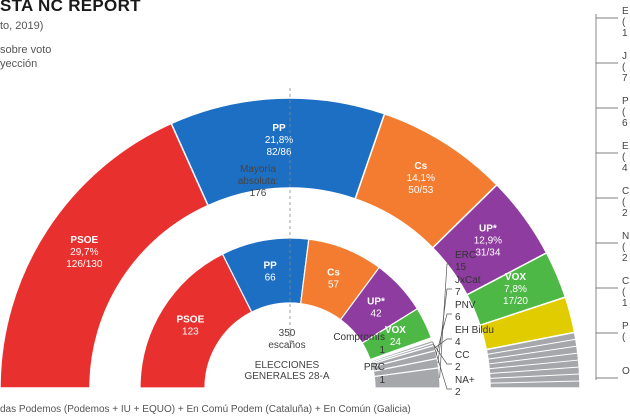 The image size is (630, 420). Describe the element at coordinates (612, 112) in the screenshot. I see `poll-right-label: P(6` at that location.